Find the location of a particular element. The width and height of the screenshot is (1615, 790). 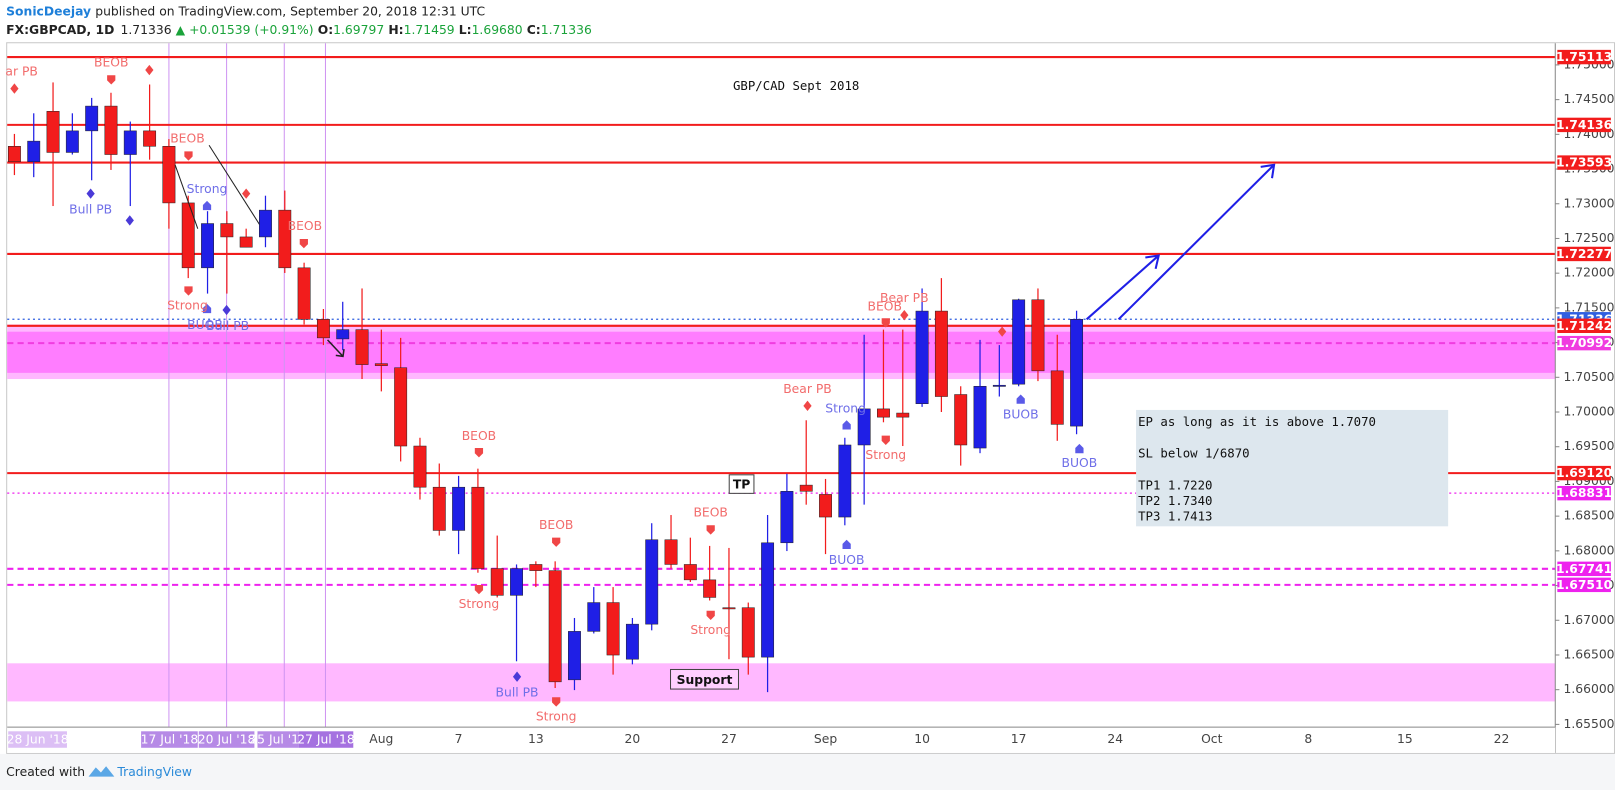

y-tick-label: 1.68000 is located at coordinates (1589, 550).